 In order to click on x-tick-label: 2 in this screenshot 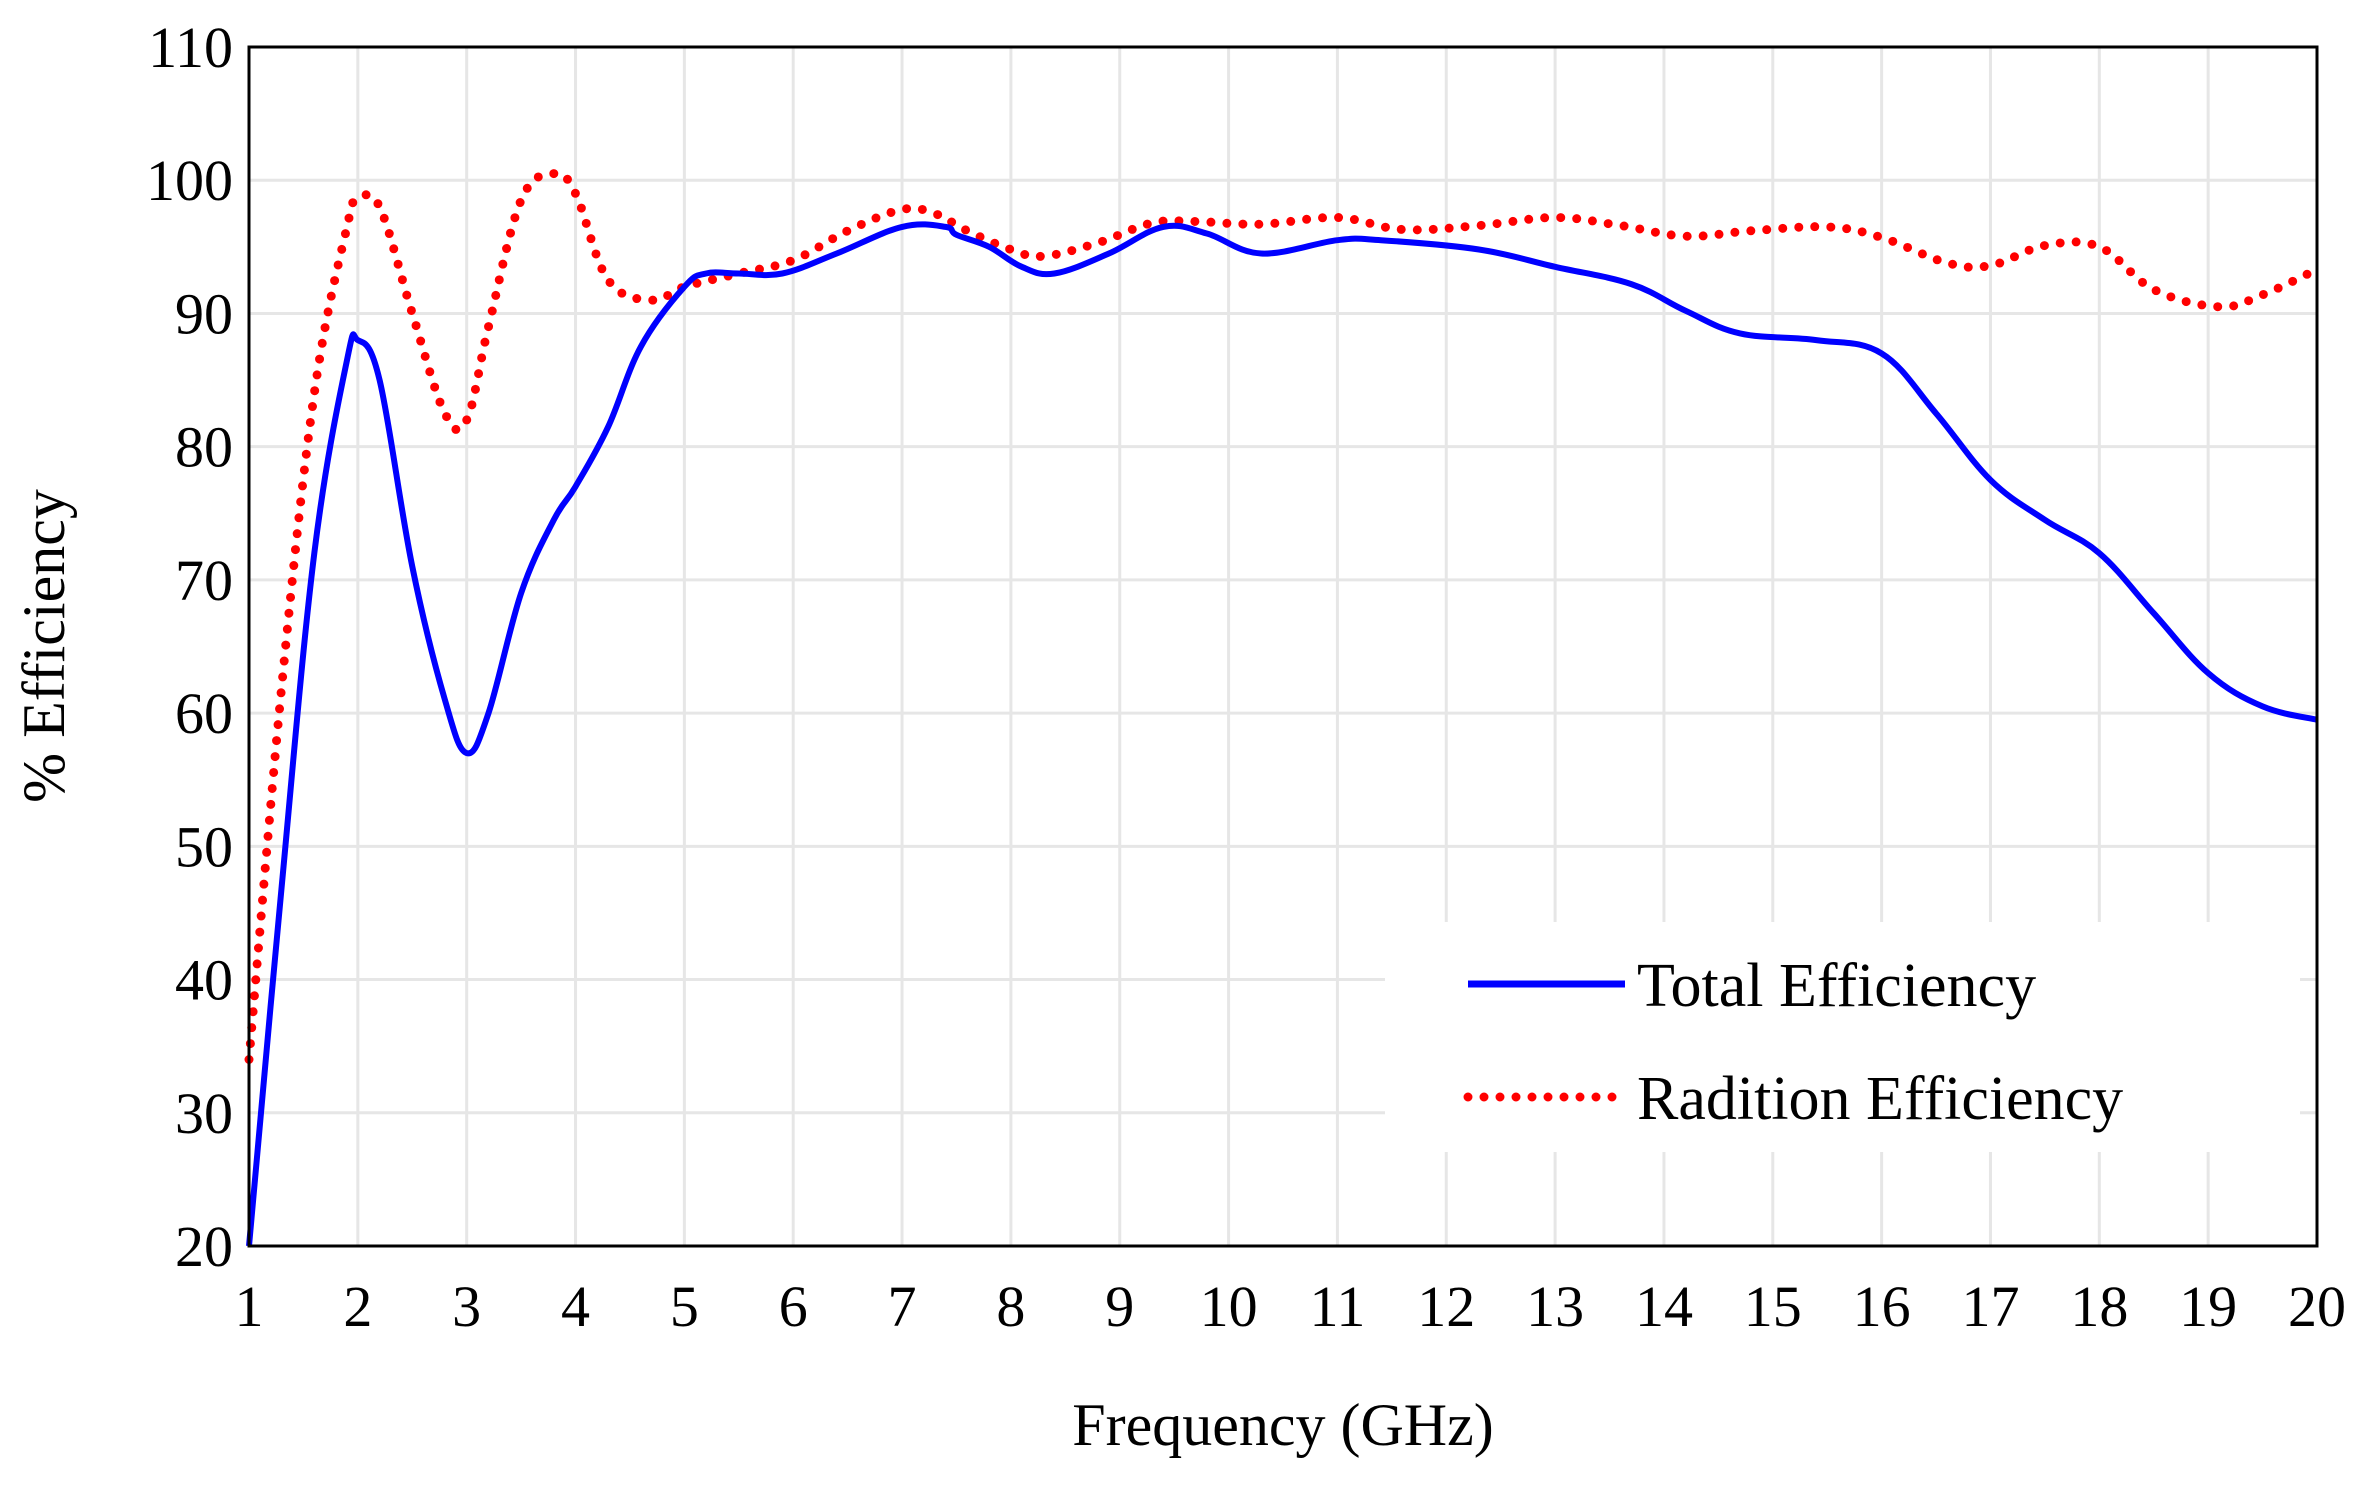, I will do `click(357, 1306)`.